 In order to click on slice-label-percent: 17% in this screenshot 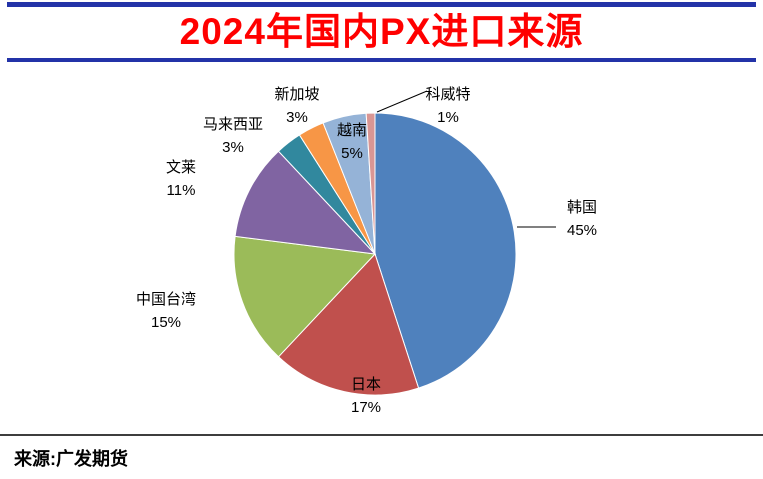, I will do `click(366, 407)`.